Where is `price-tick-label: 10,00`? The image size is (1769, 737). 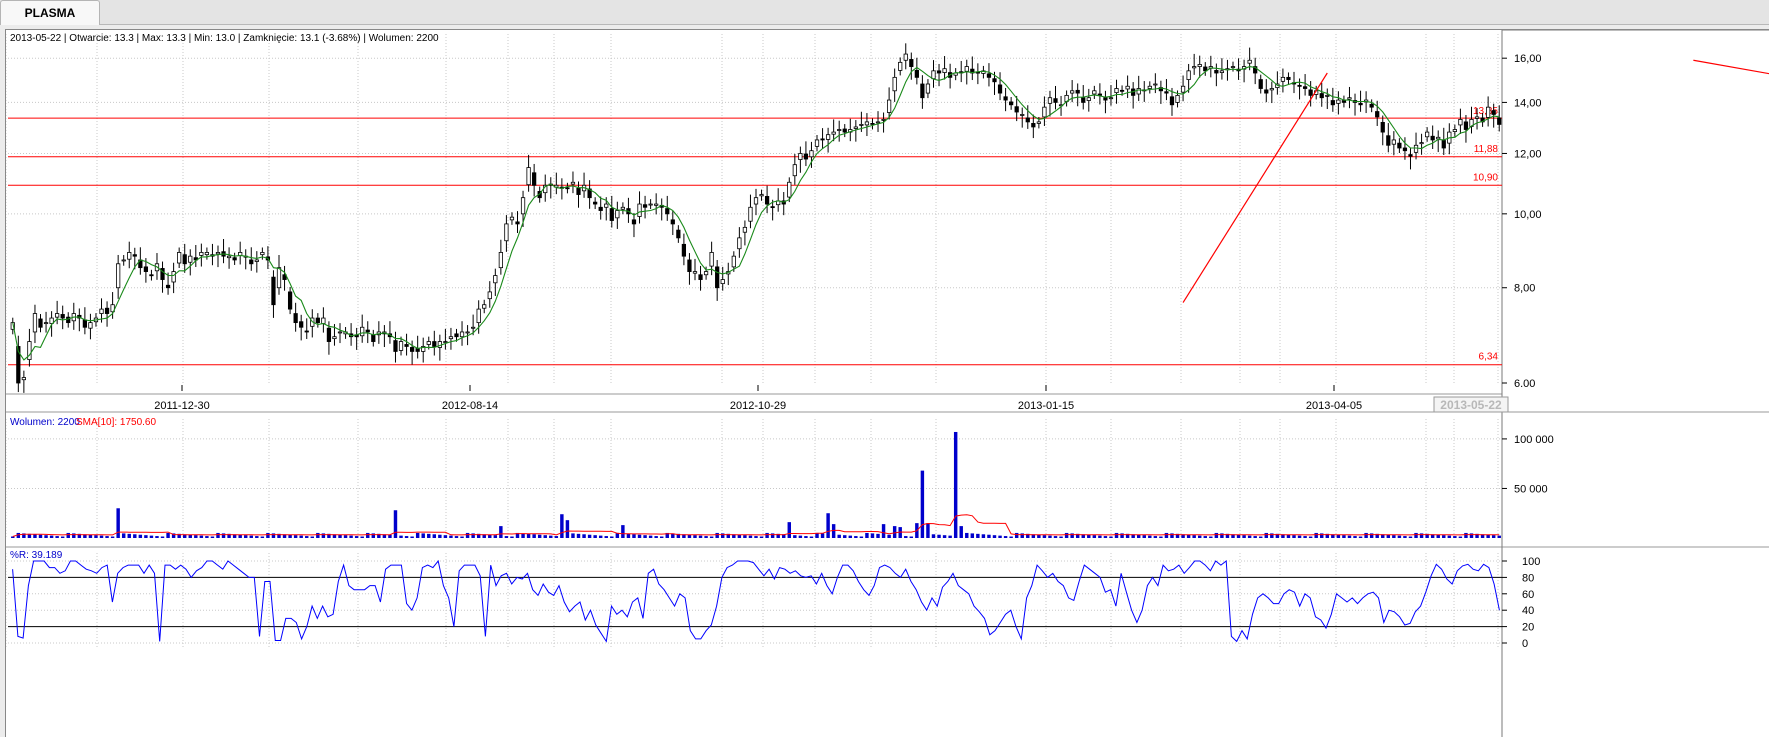 price-tick-label: 10,00 is located at coordinates (1528, 215).